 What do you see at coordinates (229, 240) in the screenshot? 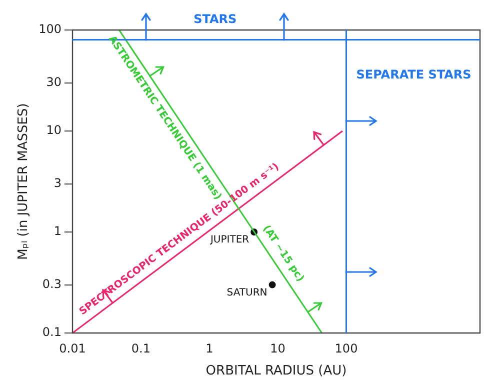
I see `series-label: JUPITER` at bounding box center [229, 240].